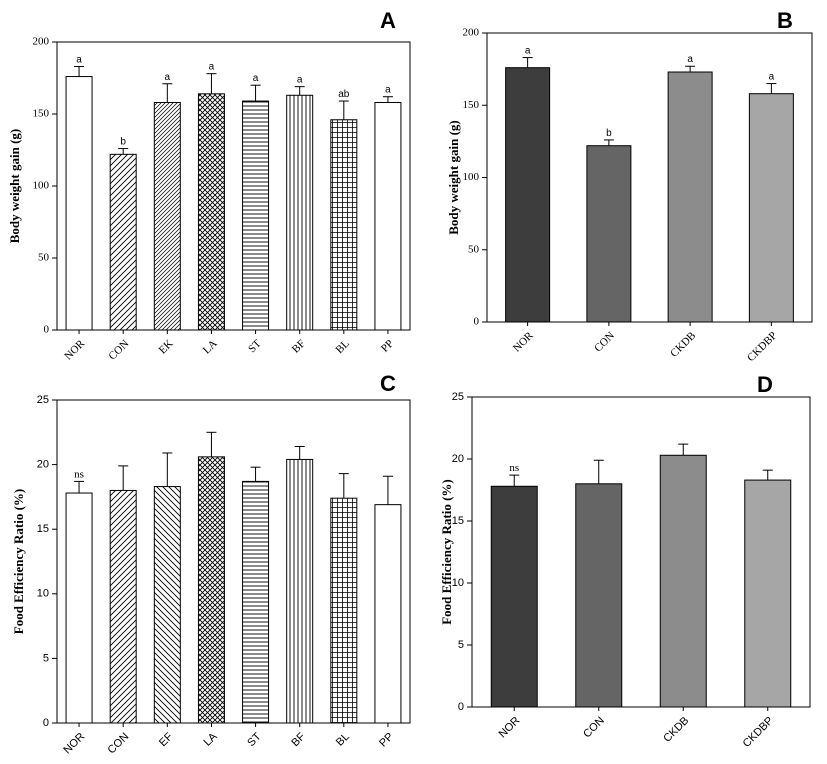 The height and width of the screenshot is (764, 827). What do you see at coordinates (785, 20) in the screenshot?
I see `panel-letter: B` at bounding box center [785, 20].